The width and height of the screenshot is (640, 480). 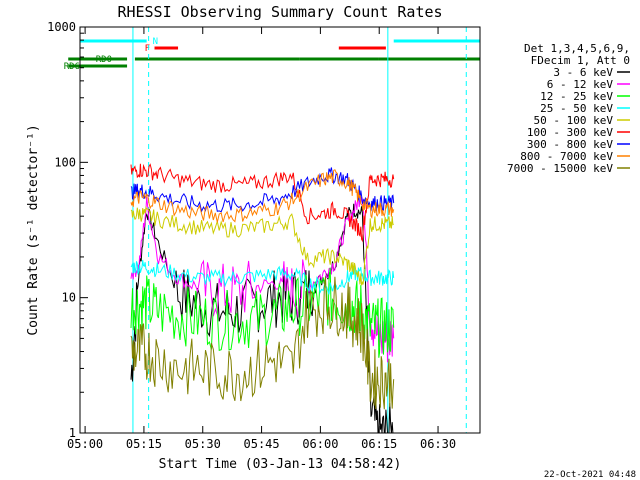 What do you see at coordinates (262, 444) in the screenshot?
I see `x-tick-label: 05:45` at bounding box center [262, 444].